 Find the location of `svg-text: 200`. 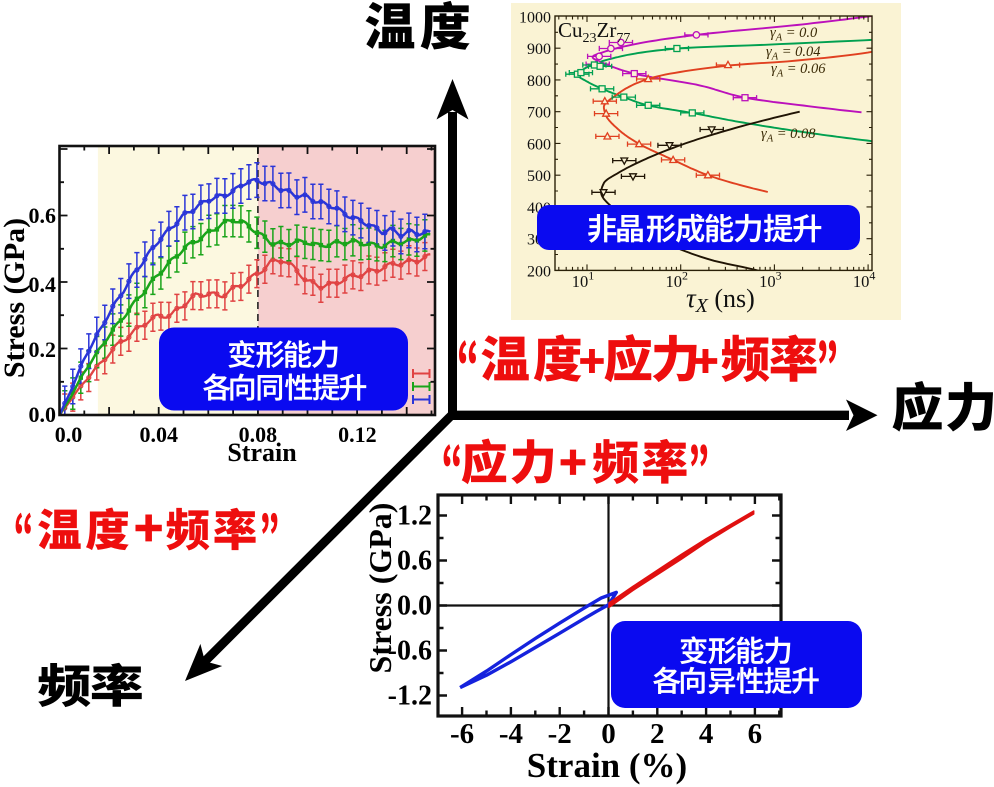

svg-text: 200 is located at coordinates (539, 271).